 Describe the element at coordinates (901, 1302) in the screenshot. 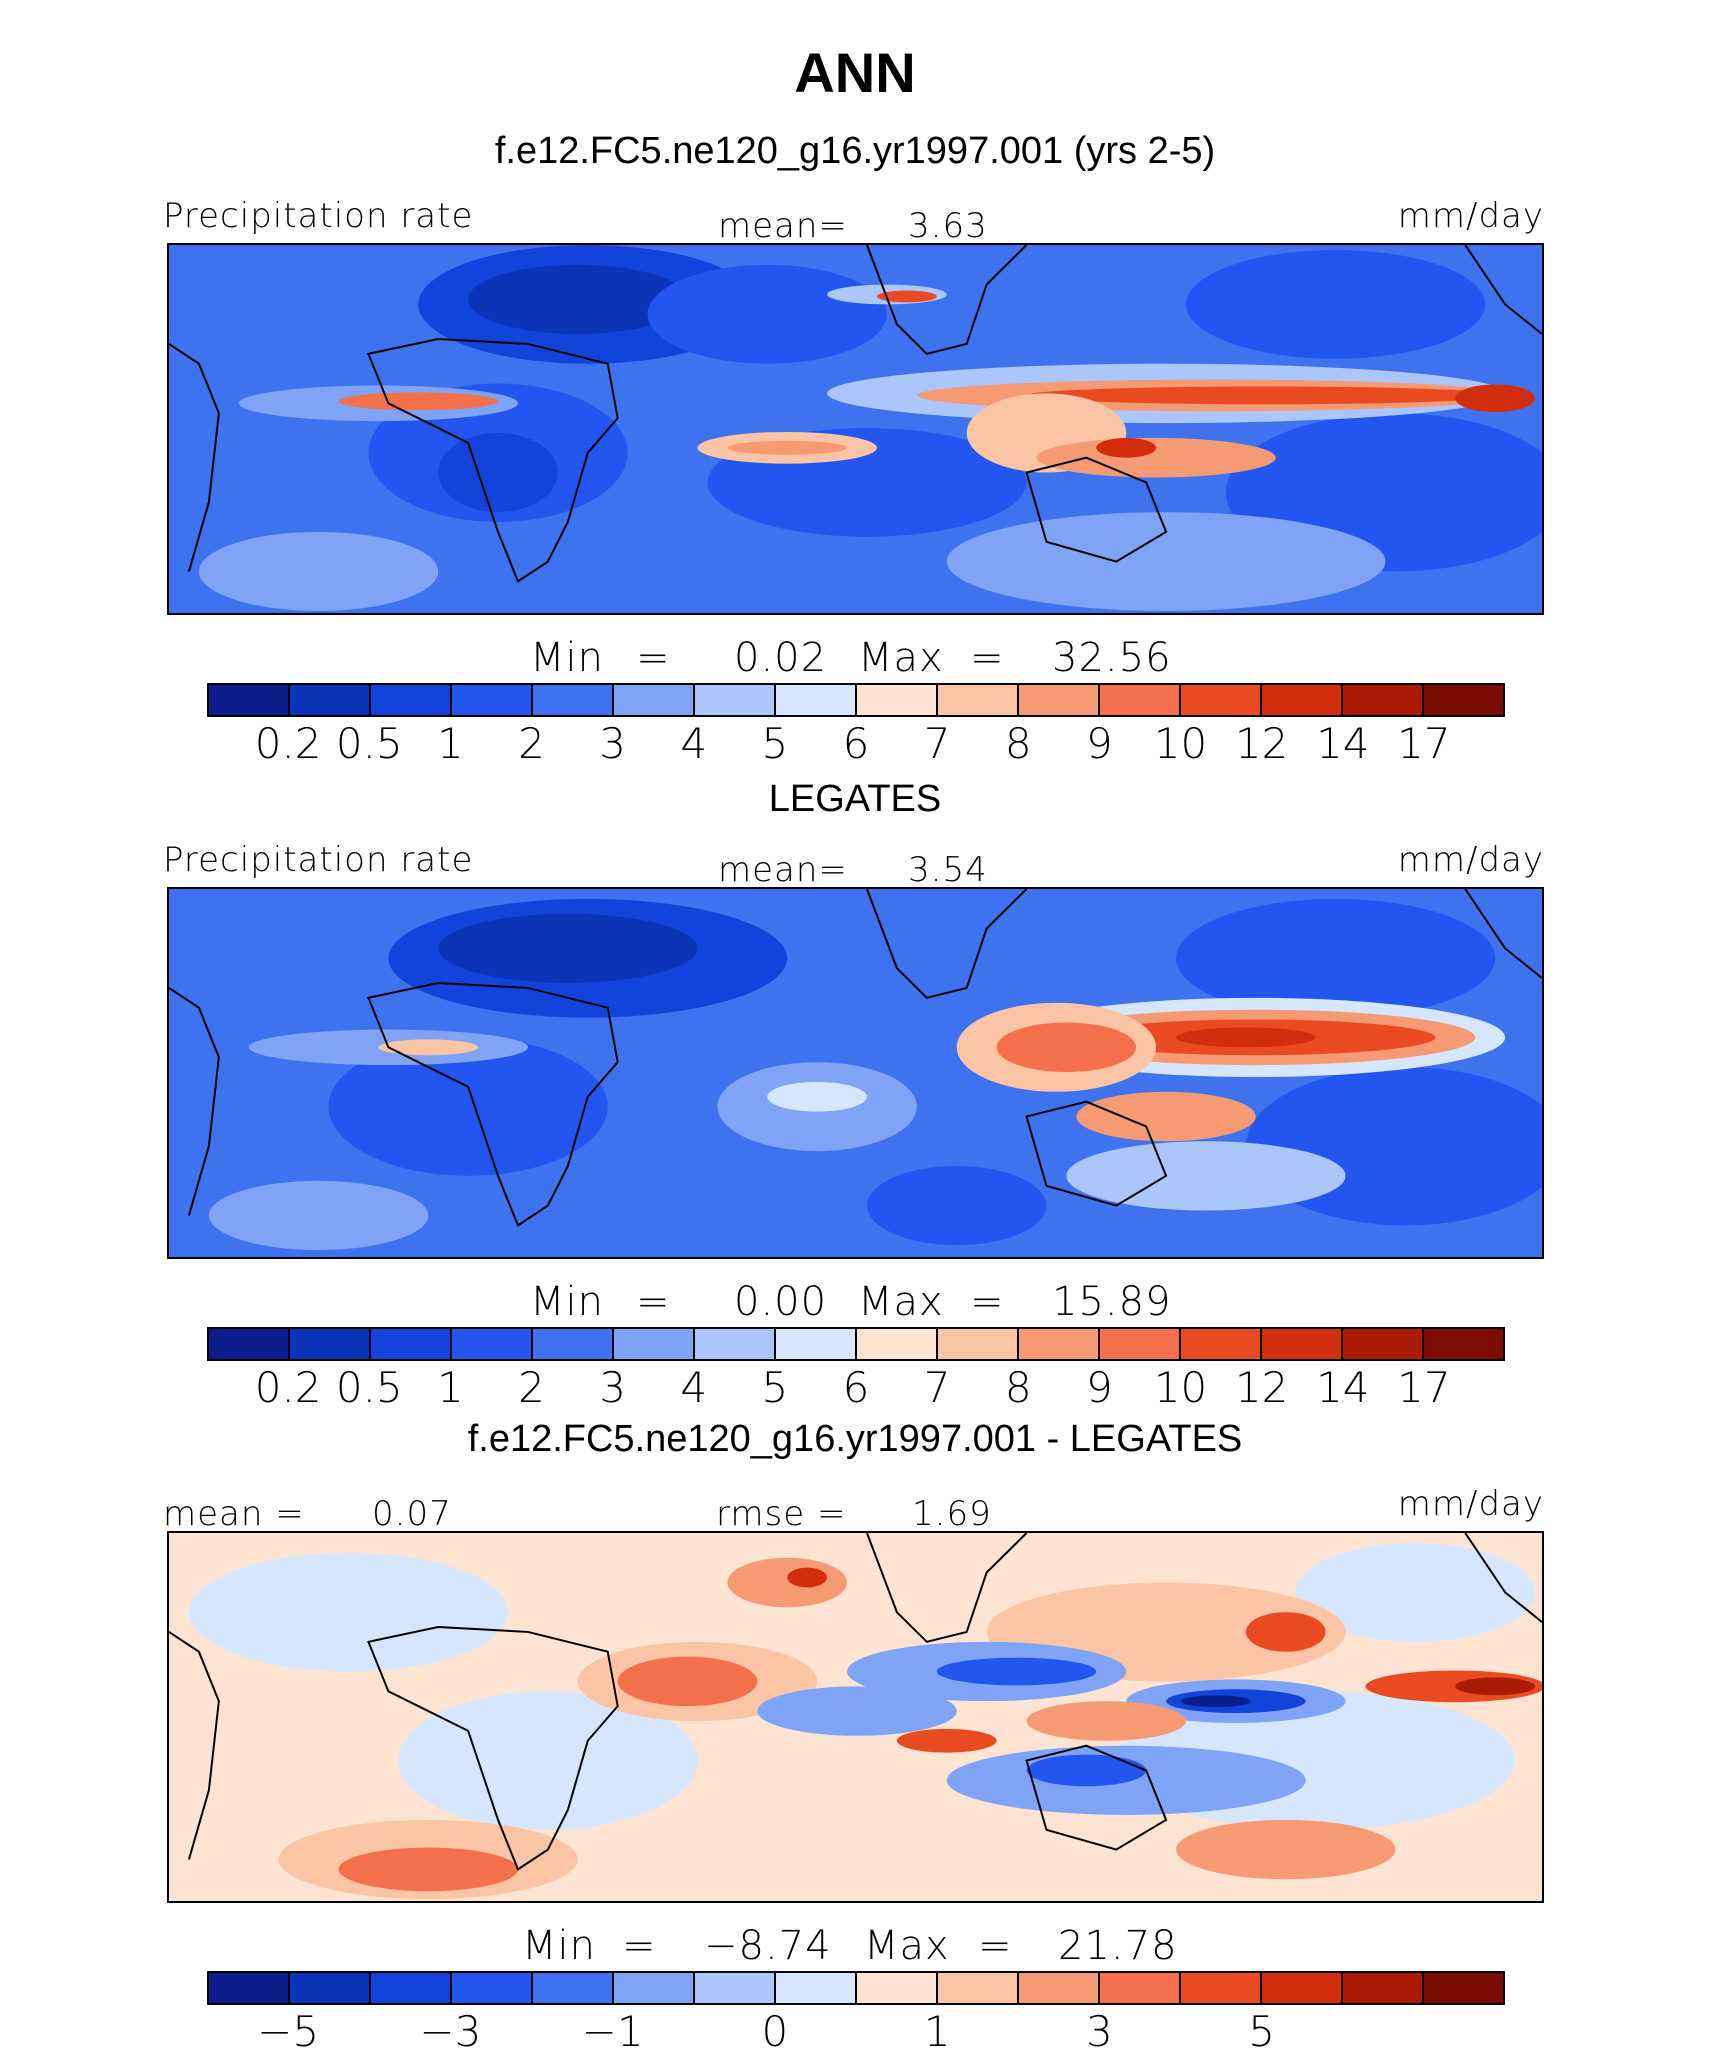

I see `panel-2-max-label: Max` at that location.